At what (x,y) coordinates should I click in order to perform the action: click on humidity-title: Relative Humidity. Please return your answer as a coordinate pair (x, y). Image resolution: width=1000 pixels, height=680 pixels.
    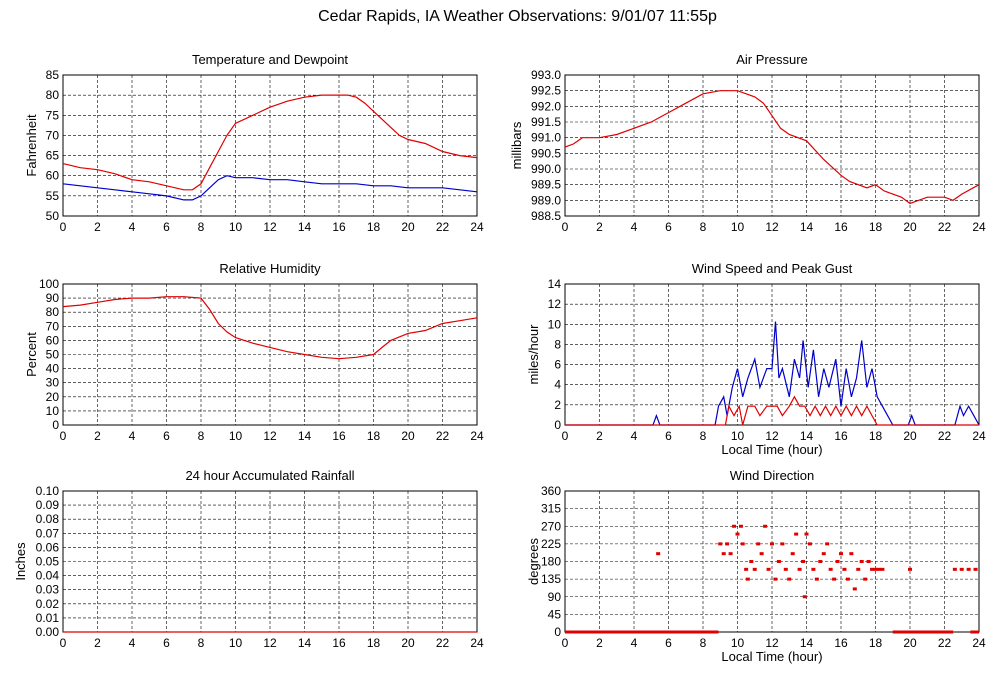
    Looking at the image, I should click on (270, 268).